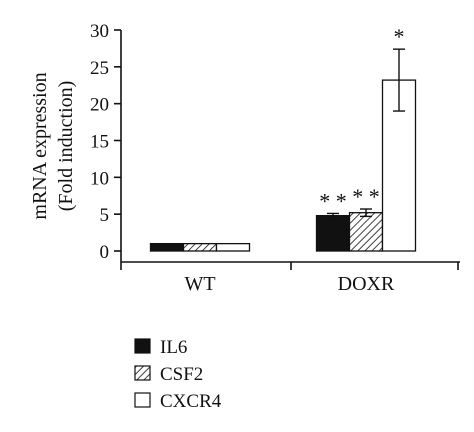  What do you see at coordinates (66, 146) in the screenshot?
I see `y-axis-label-line-2: (Fold induction)` at bounding box center [66, 146].